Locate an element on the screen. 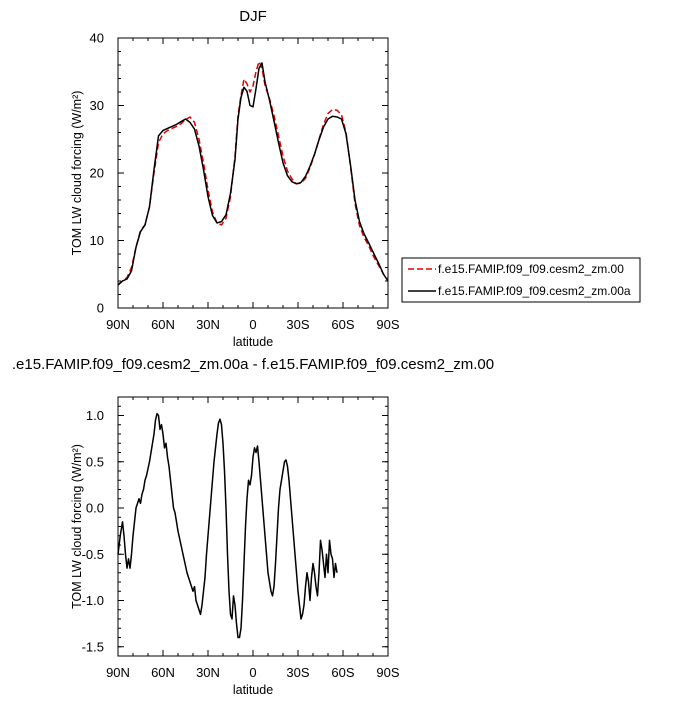 This screenshot has height=708, width=687. p1-ytick-label-0: -1.5 is located at coordinates (93, 646).